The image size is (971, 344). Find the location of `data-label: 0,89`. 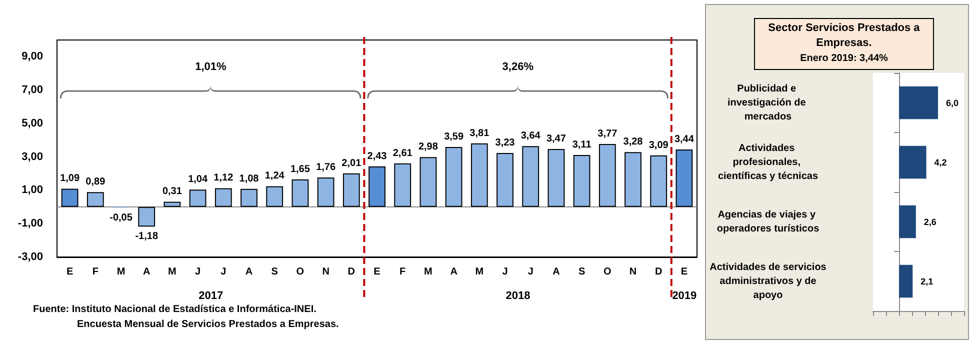

data-label: 0,89 is located at coordinates (96, 182).